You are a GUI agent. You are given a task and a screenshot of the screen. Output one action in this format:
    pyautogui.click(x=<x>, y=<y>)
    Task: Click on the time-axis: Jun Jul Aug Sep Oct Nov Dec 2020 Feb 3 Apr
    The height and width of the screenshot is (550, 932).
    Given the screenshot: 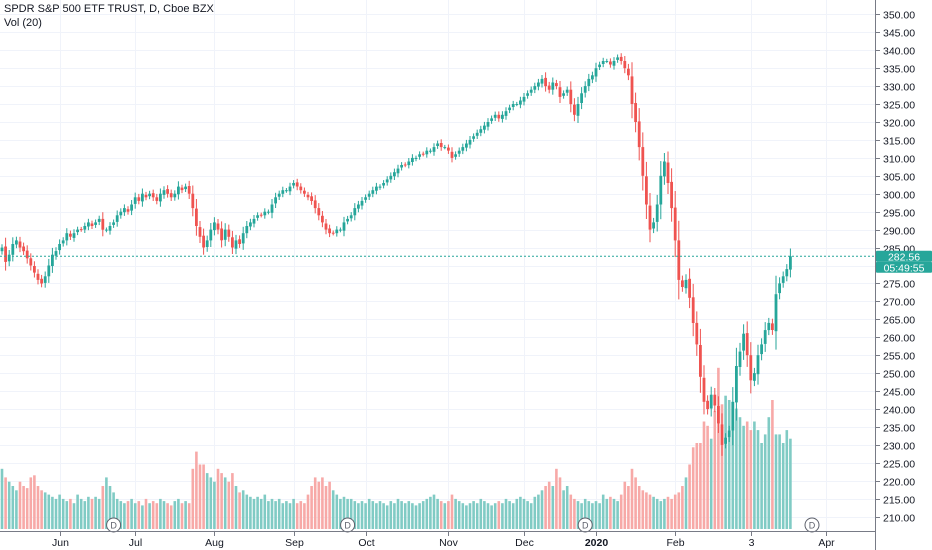 What is the action you would take?
    pyautogui.click(x=443, y=540)
    